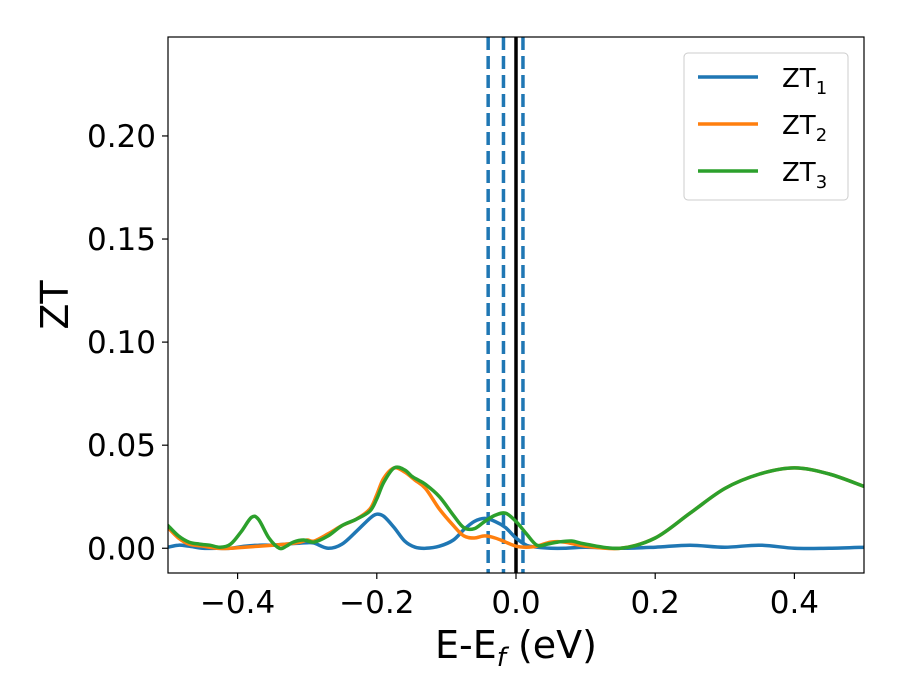 This screenshot has height=700, width=900. I want to click on x-tick-label: −0.2, so click(376, 603).